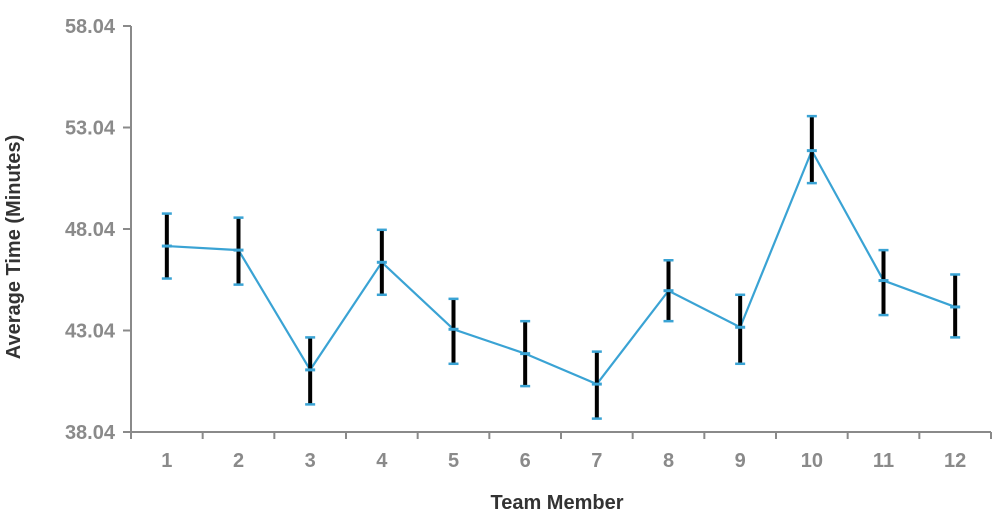 The width and height of the screenshot is (1000, 527). I want to click on x-tick-label: 7, so click(596, 461).